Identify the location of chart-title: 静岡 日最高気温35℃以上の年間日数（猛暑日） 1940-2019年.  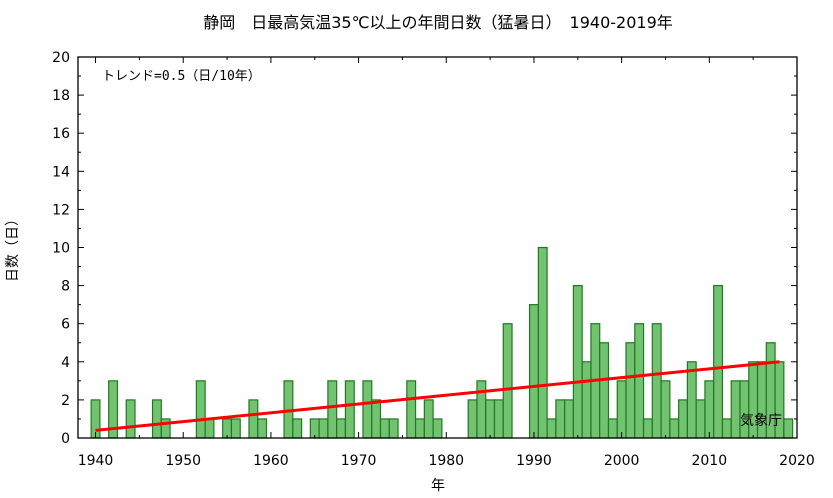
(438, 22).